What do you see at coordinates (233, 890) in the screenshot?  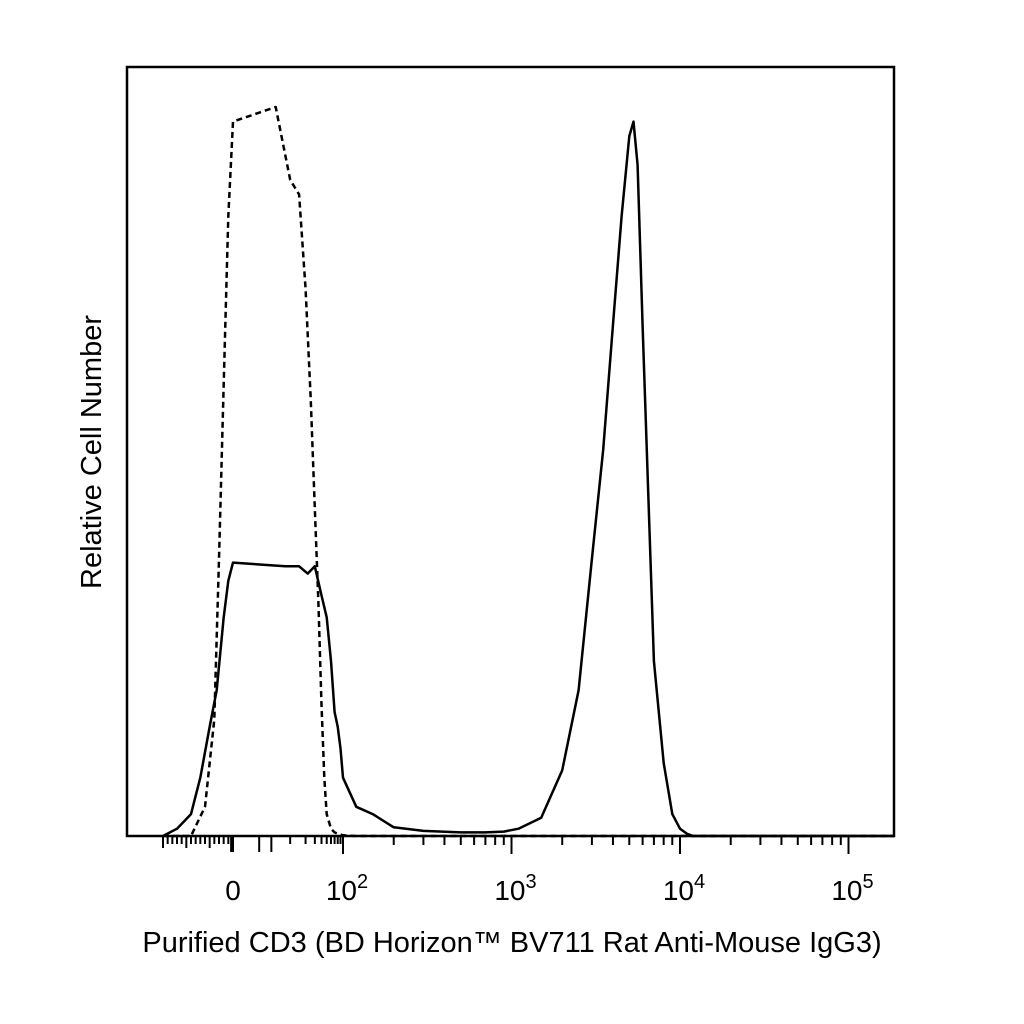 I see `x-tick-label: 0` at bounding box center [233, 890].